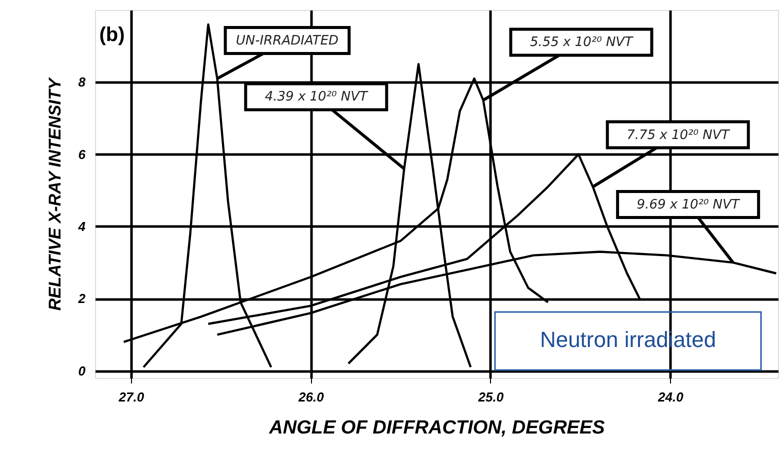 This screenshot has width=783, height=461. Describe the element at coordinates (582, 42) in the screenshot. I see `annotation: 5.55 x 10²⁰ NVT` at that location.